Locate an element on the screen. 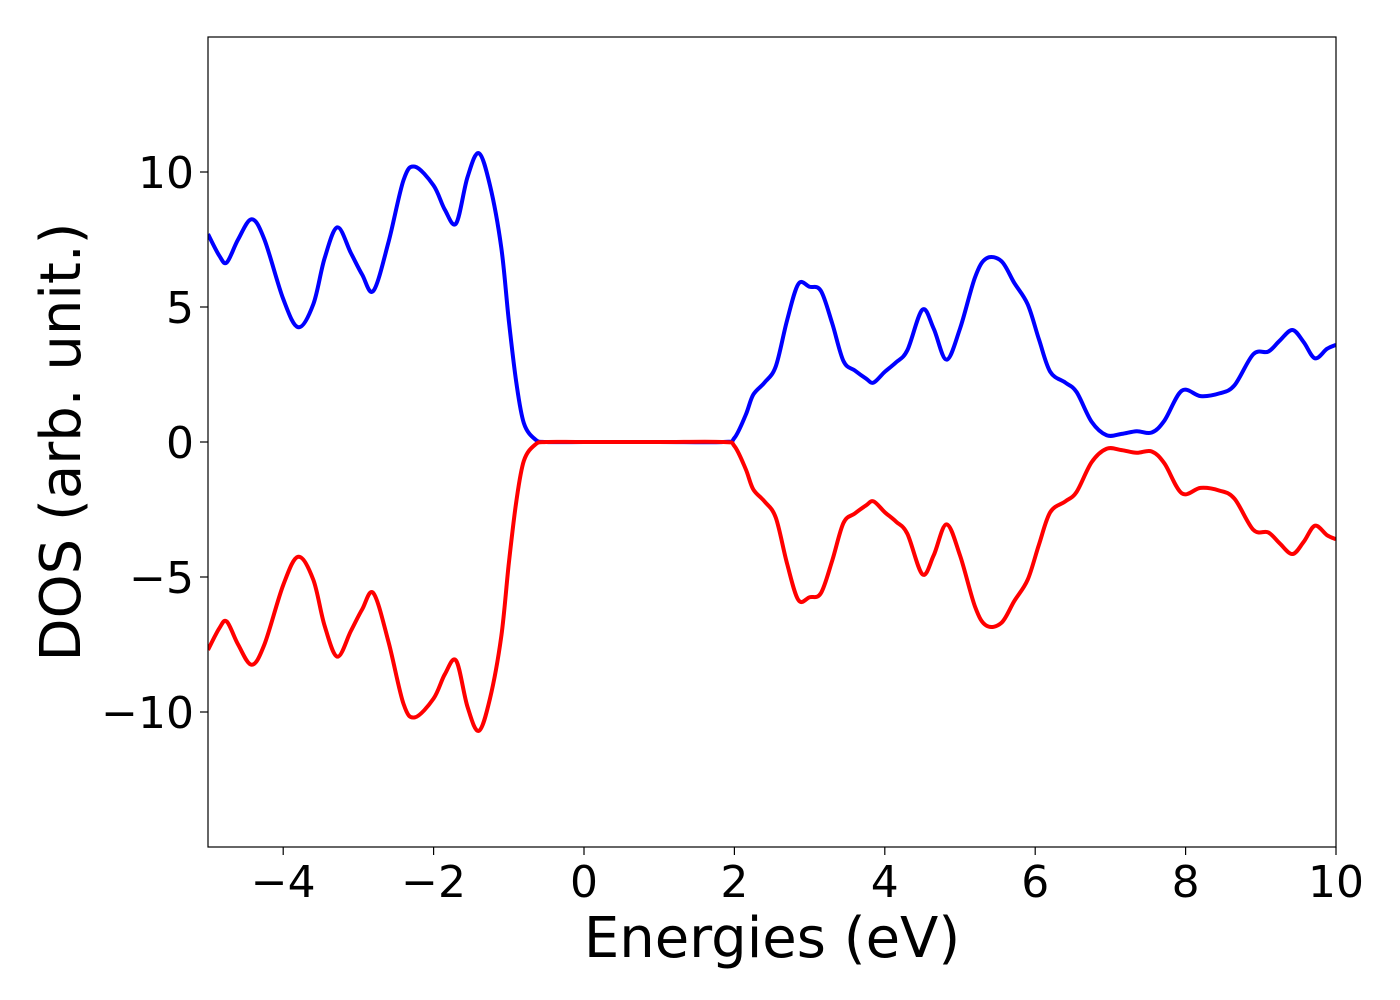 This screenshot has width=1400, height=1000. x-tick-label: 4 is located at coordinates (885, 882).